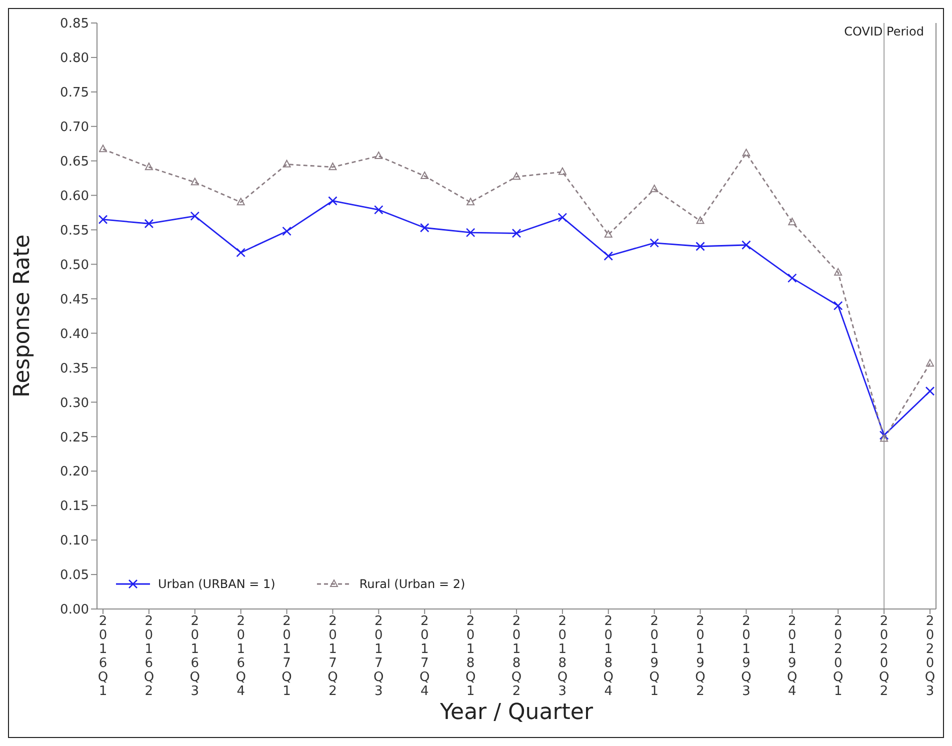 Image resolution: width=952 pixels, height=746 pixels. Describe the element at coordinates (792, 656) in the screenshot. I see `x-tick-label: 2019Q4` at that location.